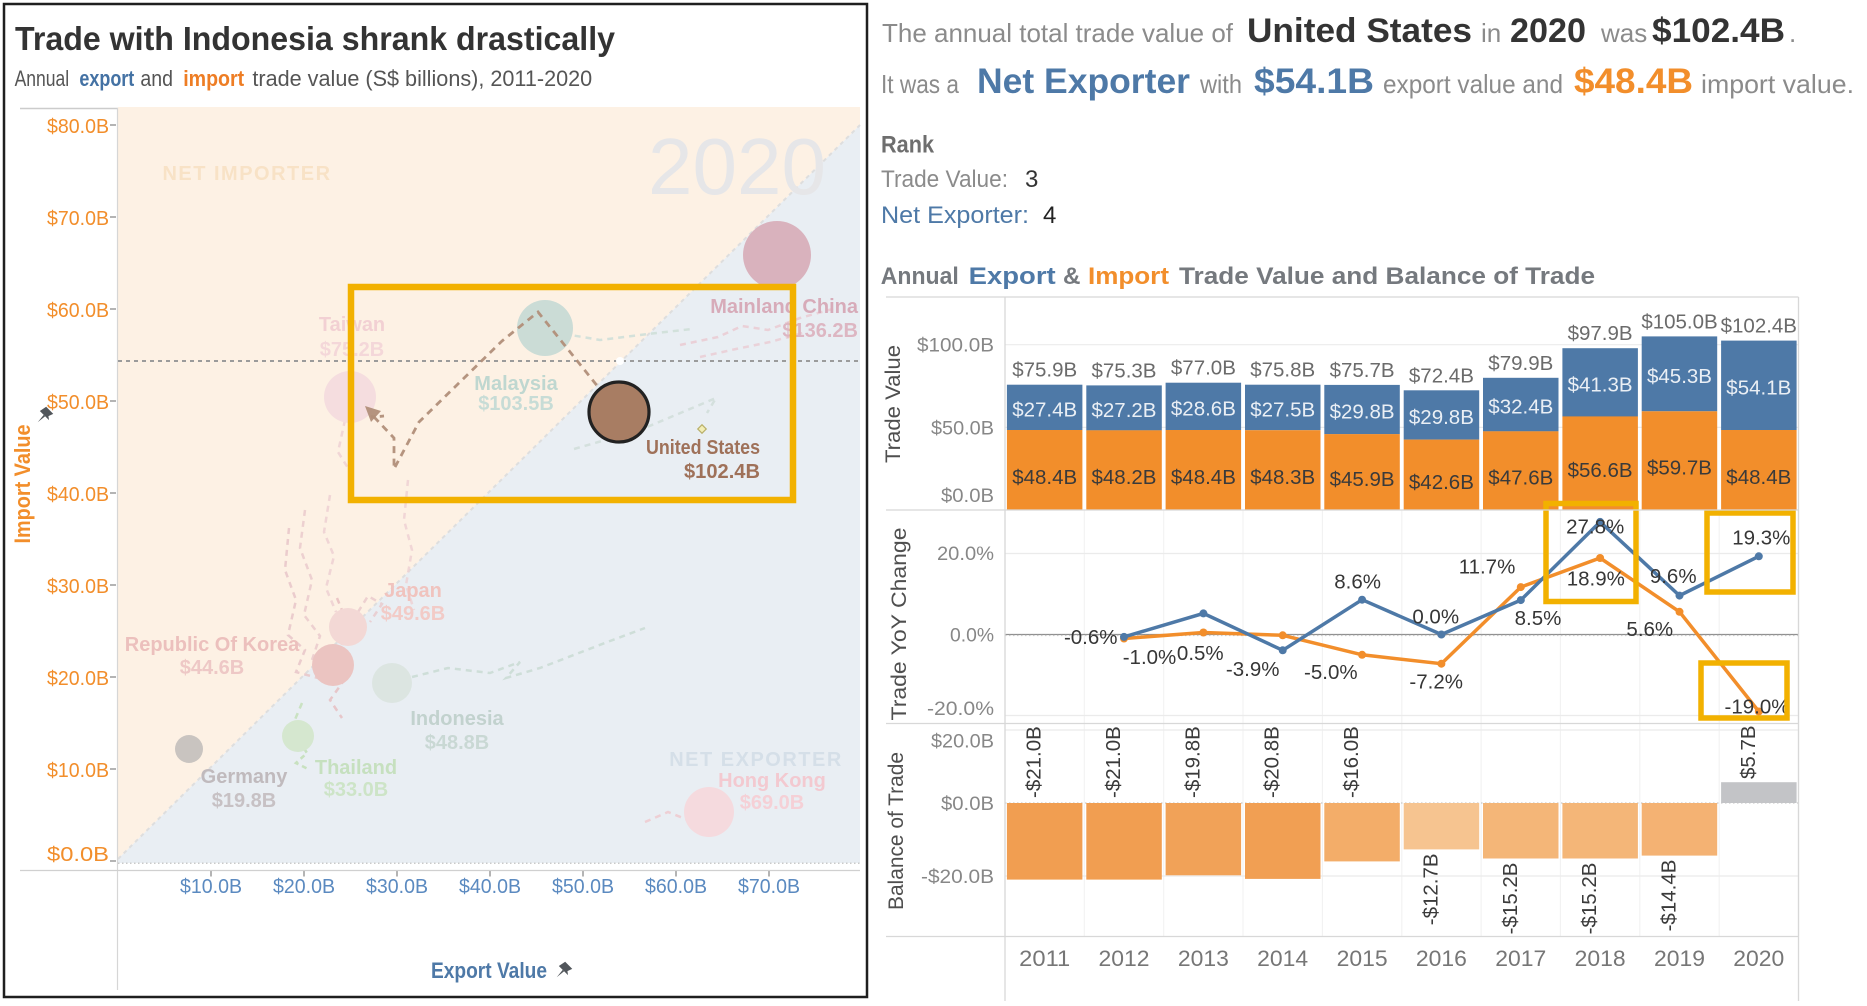 The height and width of the screenshot is (1006, 1867). Describe the element at coordinates (960, 709) in the screenshot. I see `svg-text: -20.0%` at that location.